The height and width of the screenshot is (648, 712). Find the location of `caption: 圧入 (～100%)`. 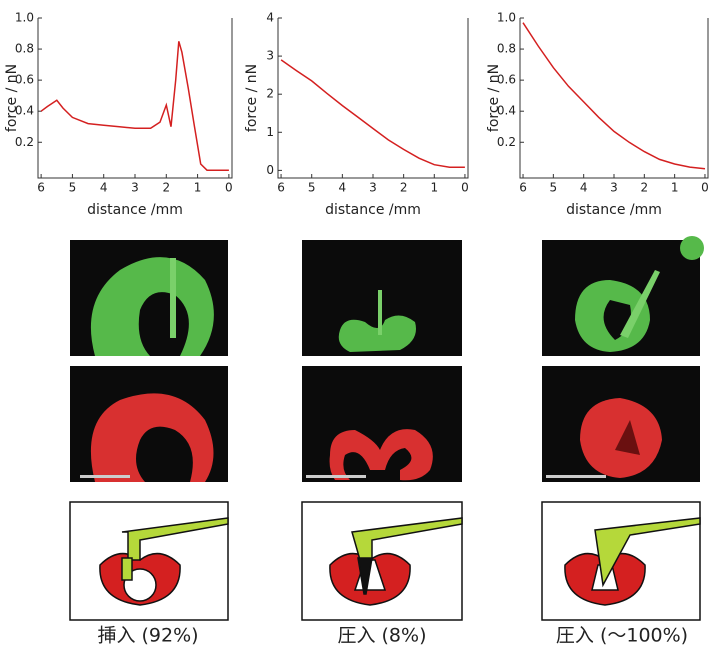

caption: 圧入 (～100%) is located at coordinates (622, 636).